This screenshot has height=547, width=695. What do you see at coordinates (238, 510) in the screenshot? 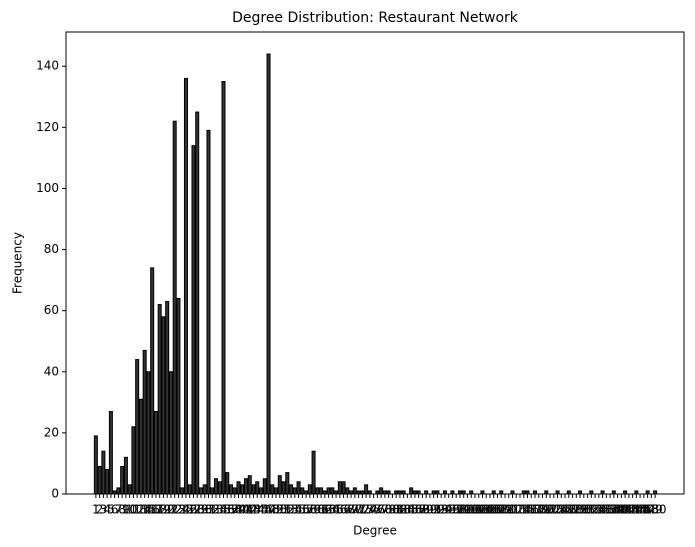
I see `x-tick-label: 39` at bounding box center [238, 510].